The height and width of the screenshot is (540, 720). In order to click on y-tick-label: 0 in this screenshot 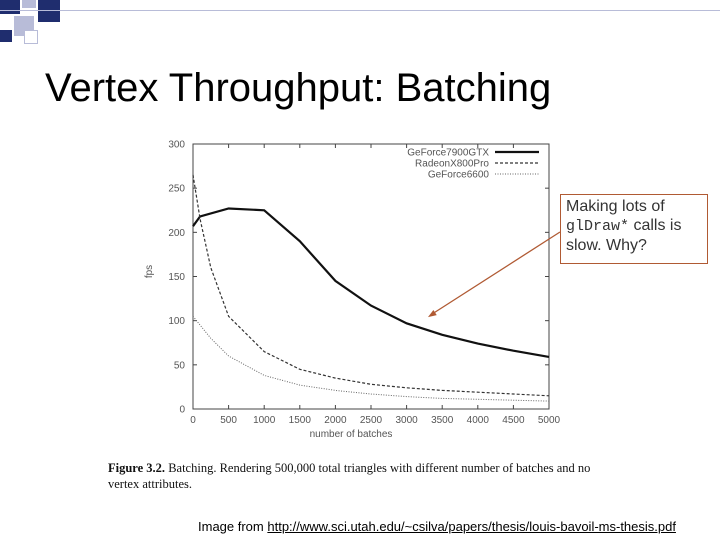, I will do `click(182, 410)`.